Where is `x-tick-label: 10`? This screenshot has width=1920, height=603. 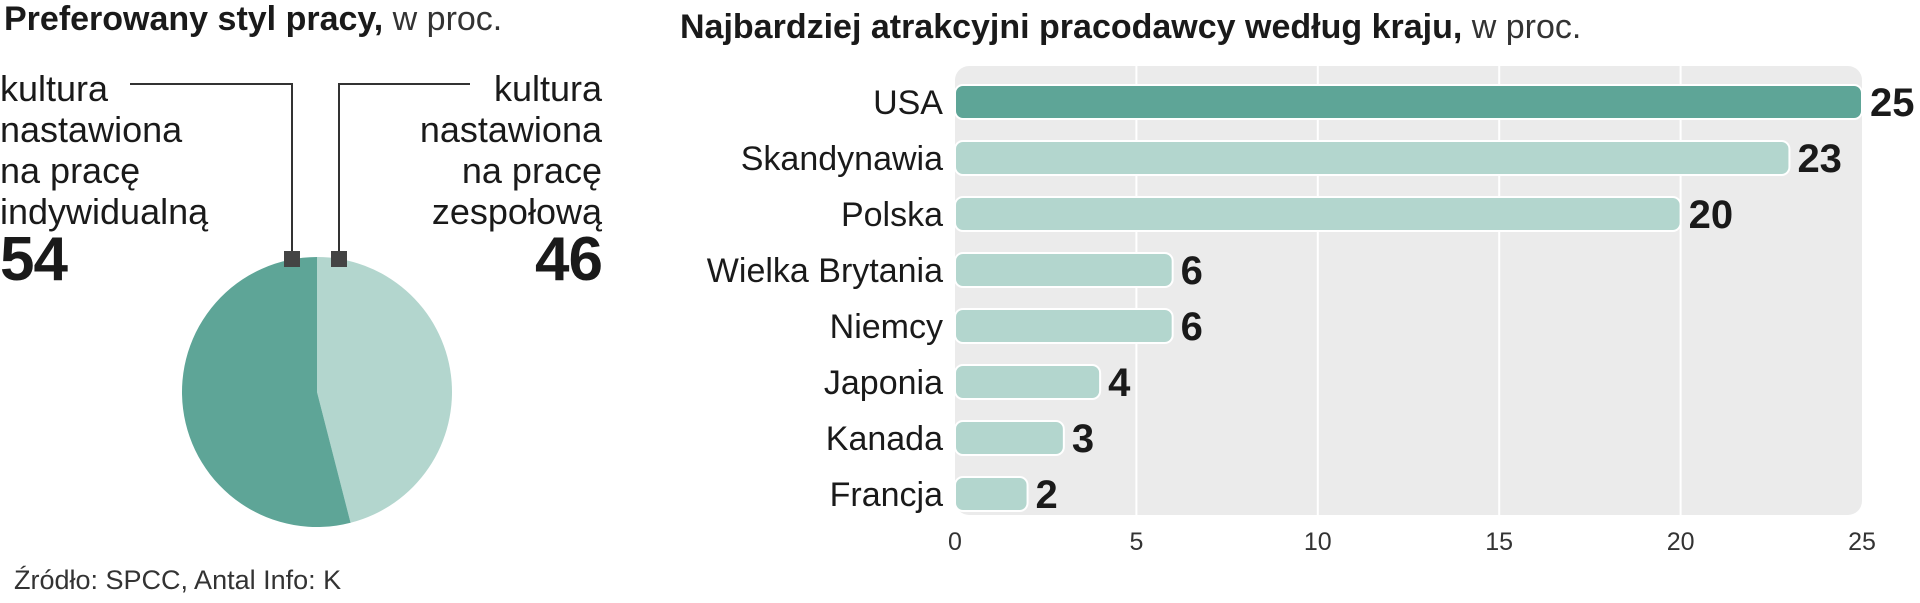
x-tick-label: 10 is located at coordinates (1318, 542).